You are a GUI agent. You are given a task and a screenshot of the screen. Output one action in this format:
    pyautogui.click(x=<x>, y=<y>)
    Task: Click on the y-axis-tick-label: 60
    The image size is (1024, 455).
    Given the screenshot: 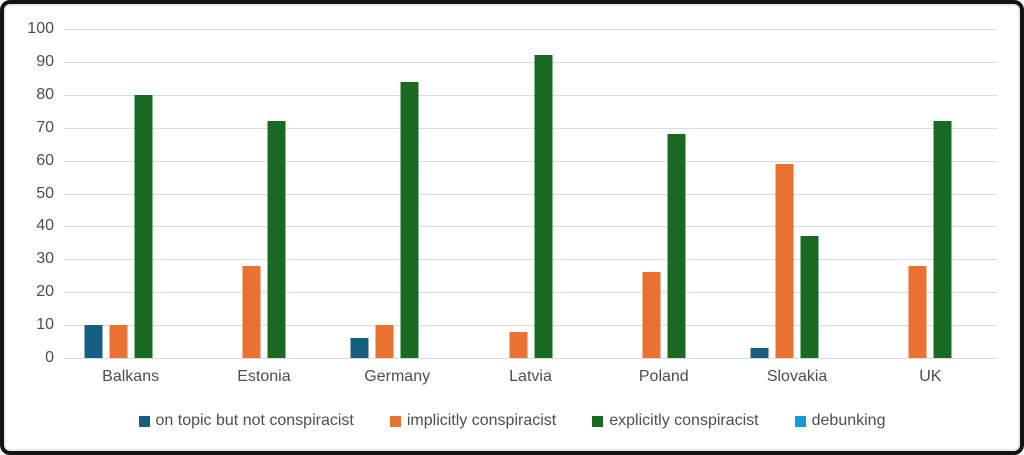 What is the action you would take?
    pyautogui.click(x=45, y=160)
    